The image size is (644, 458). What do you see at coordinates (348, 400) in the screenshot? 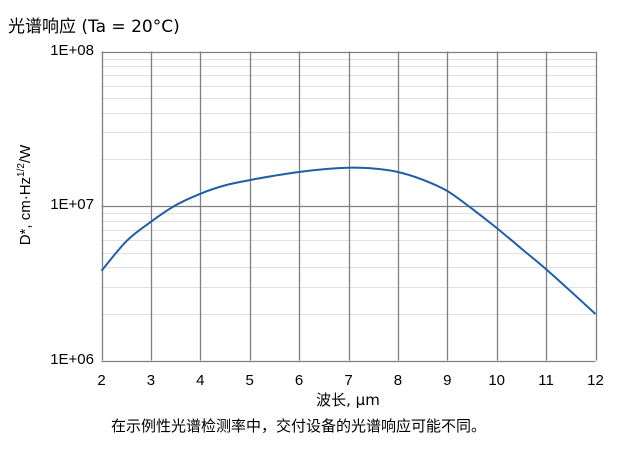
I see `x-axis-label: 波长, µm` at bounding box center [348, 400].